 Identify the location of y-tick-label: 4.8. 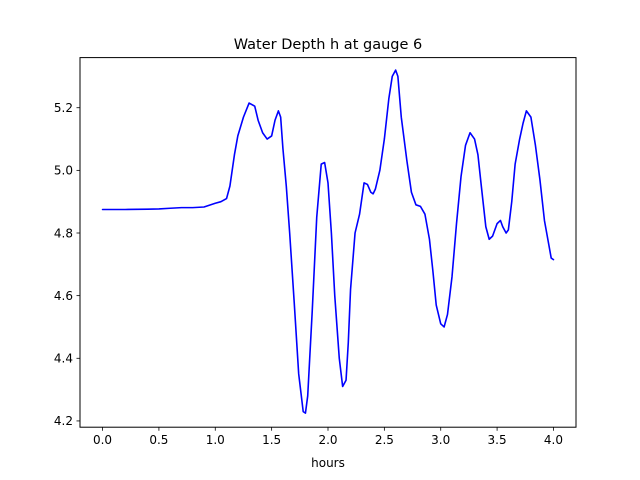
(63, 233).